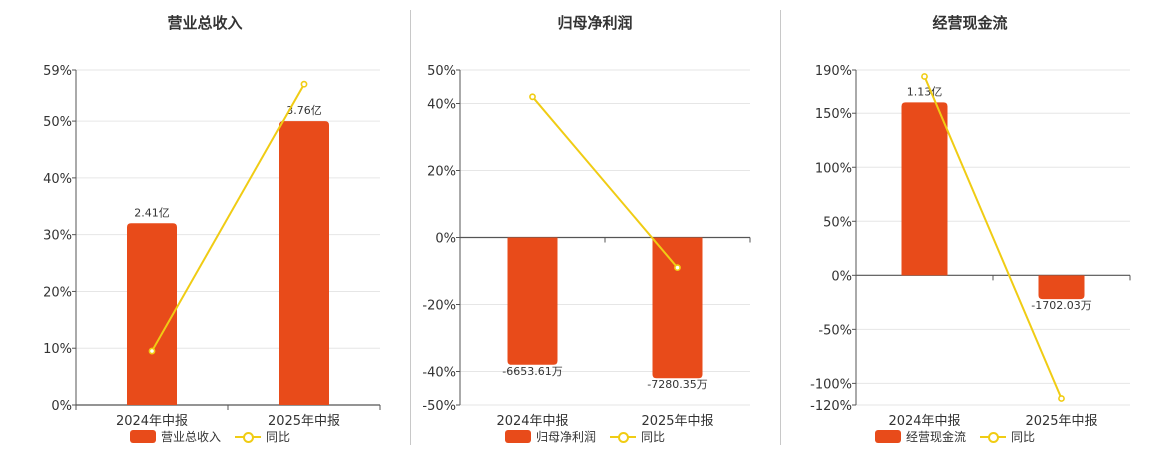 The image size is (1160, 450). What do you see at coordinates (57, 349) in the screenshot?
I see `y-tick-label: 10%` at bounding box center [57, 349].